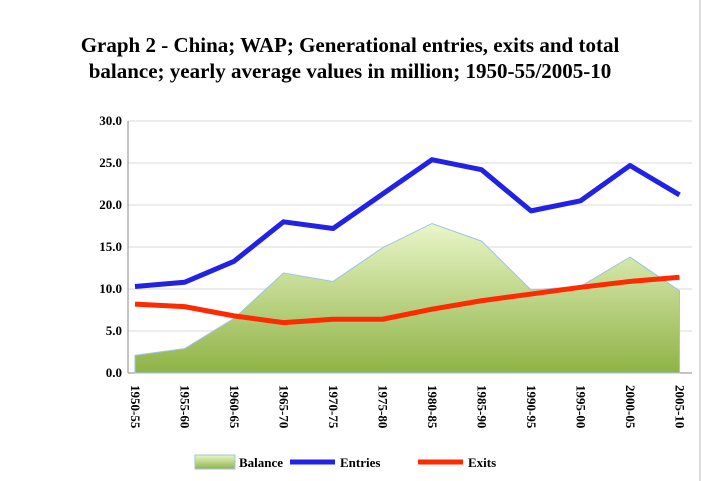 The image size is (701, 481). Describe the element at coordinates (482, 462) in the screenshot. I see `legend-label: Exits` at that location.